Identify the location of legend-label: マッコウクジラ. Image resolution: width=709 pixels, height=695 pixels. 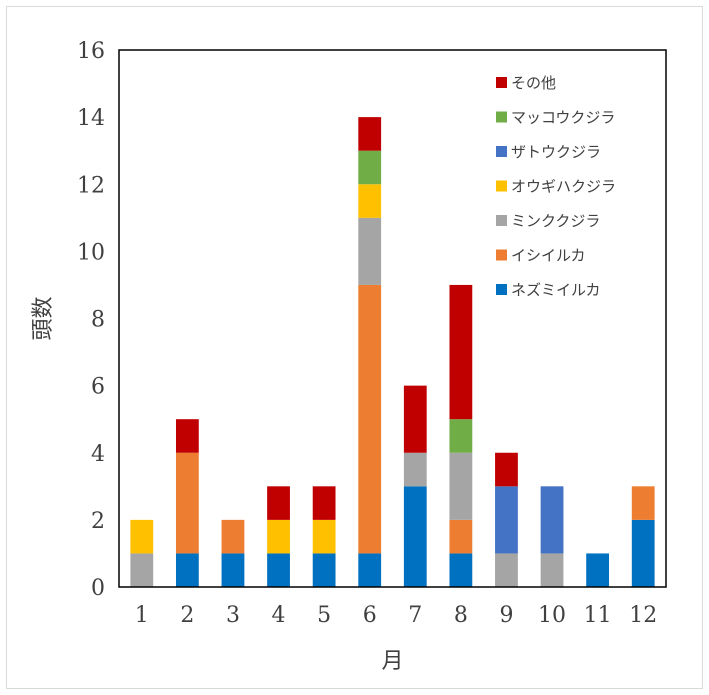
(563, 118).